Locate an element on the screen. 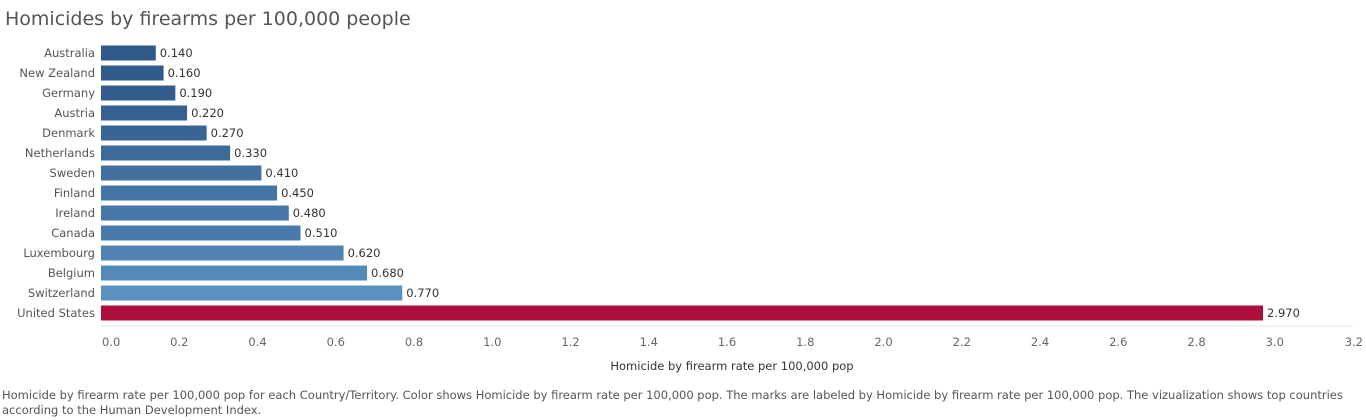 The height and width of the screenshot is (420, 1366). category-label: Finland is located at coordinates (74, 193).